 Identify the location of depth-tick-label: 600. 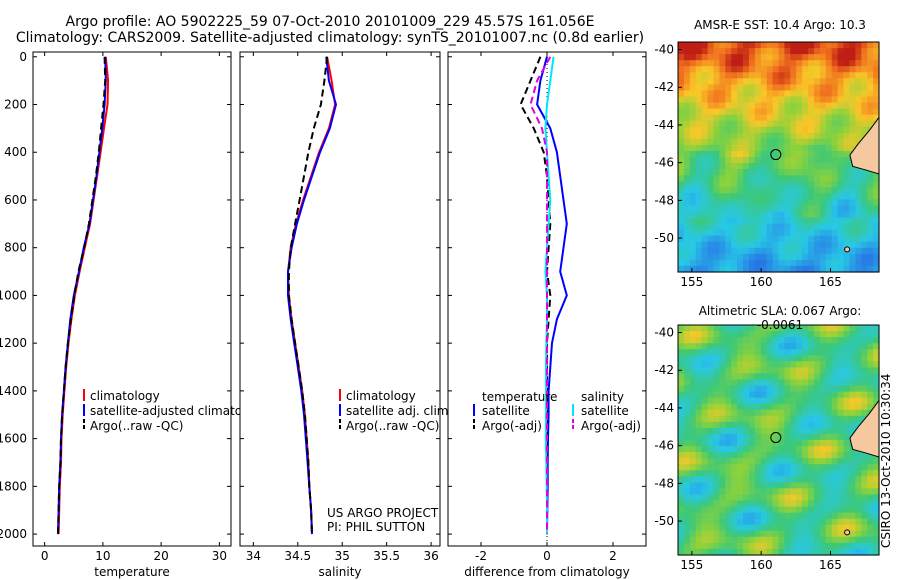
(15, 200).